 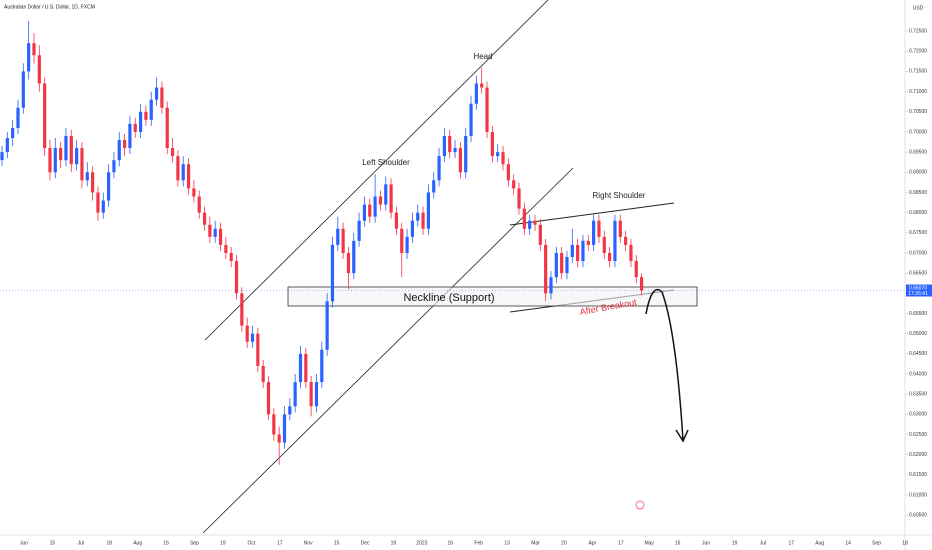 I want to click on y-tick-label: 0.66500, so click(x=918, y=273).